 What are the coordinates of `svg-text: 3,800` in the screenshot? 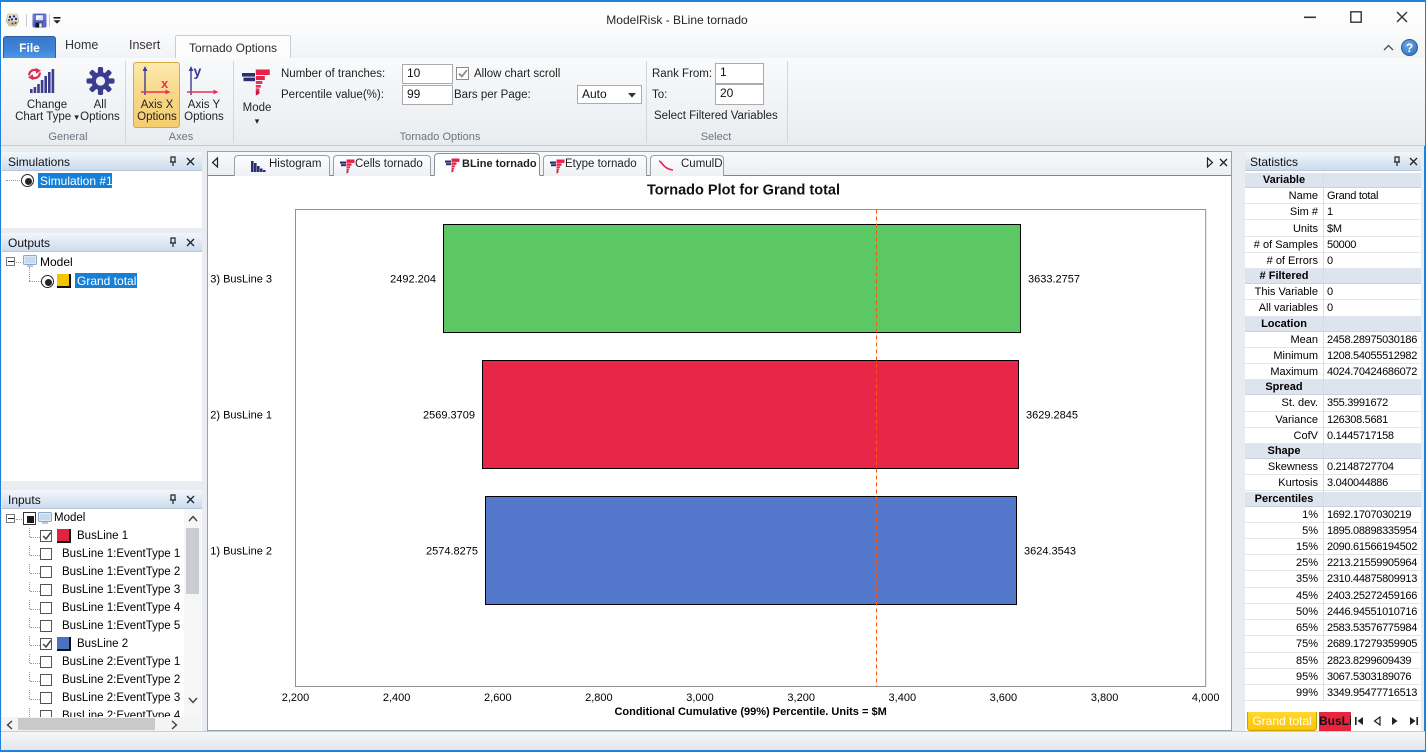 It's located at (1105, 698).